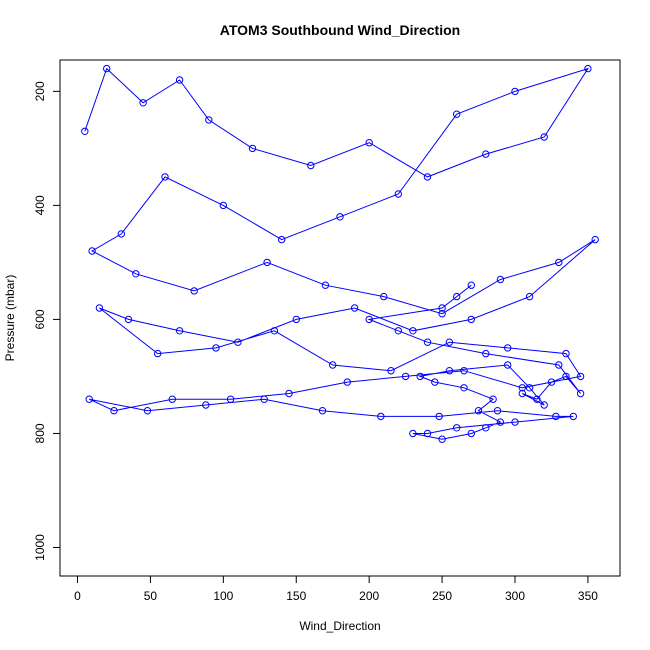 The image size is (650, 650). I want to click on x-tick-label: 150, so click(296, 596).